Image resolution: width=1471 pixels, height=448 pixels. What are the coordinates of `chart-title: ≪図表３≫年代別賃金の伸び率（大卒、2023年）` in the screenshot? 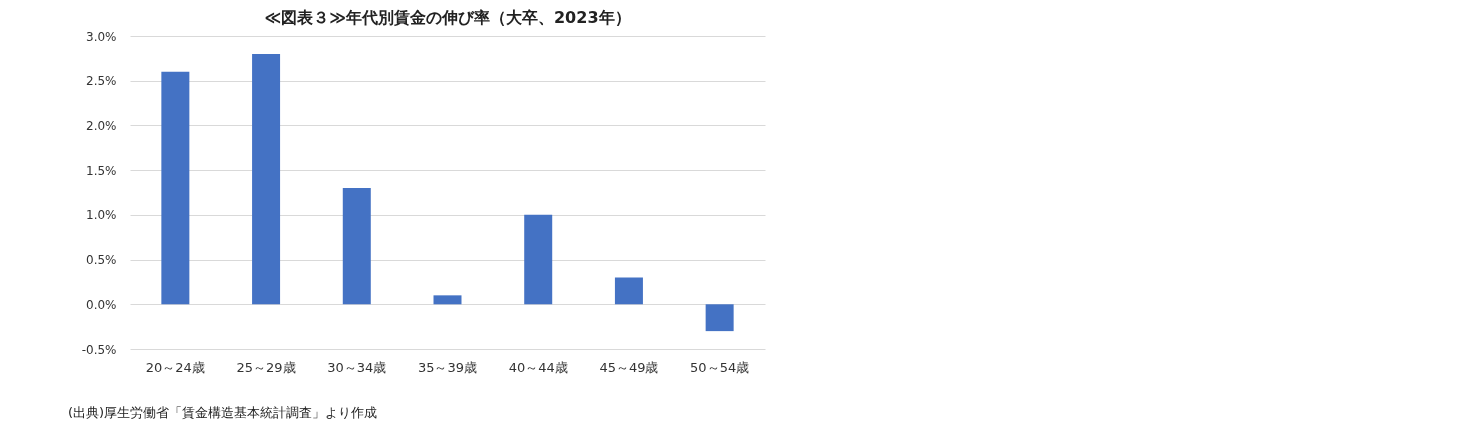 It's located at (447, 17).